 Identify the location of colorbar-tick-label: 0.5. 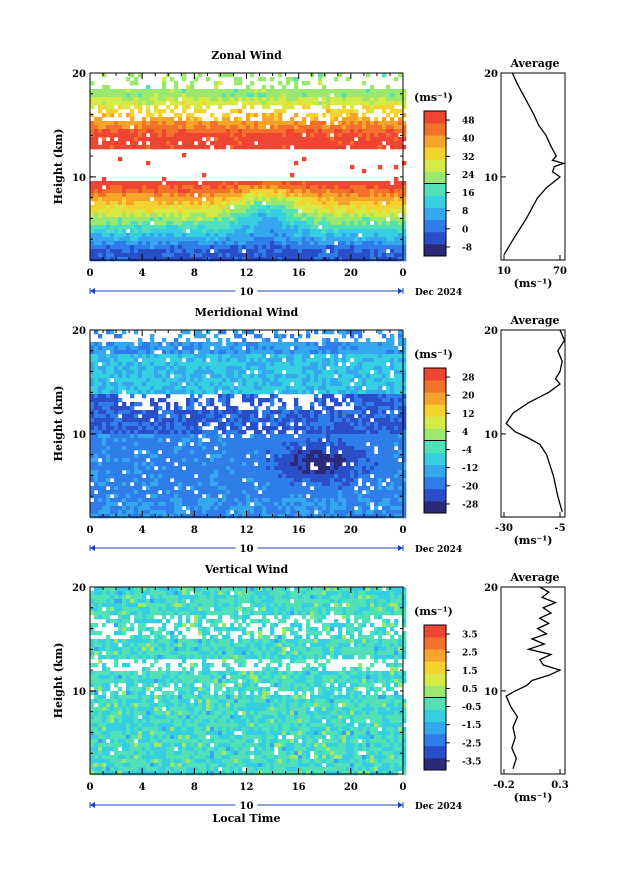
(470, 690).